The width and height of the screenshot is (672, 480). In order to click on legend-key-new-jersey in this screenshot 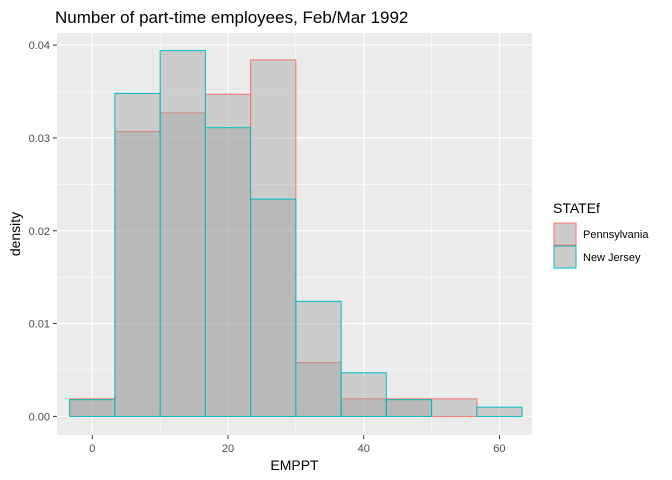, I will do `click(565, 257)`.